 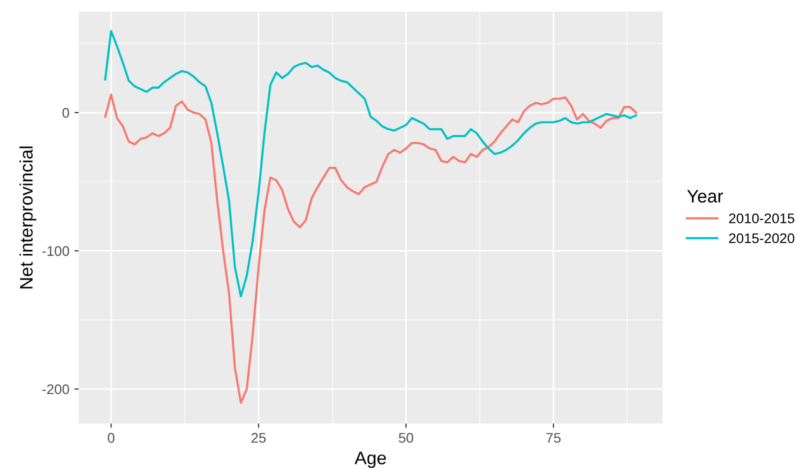 What do you see at coordinates (553, 438) in the screenshot?
I see `x-tick-label: 75` at bounding box center [553, 438].